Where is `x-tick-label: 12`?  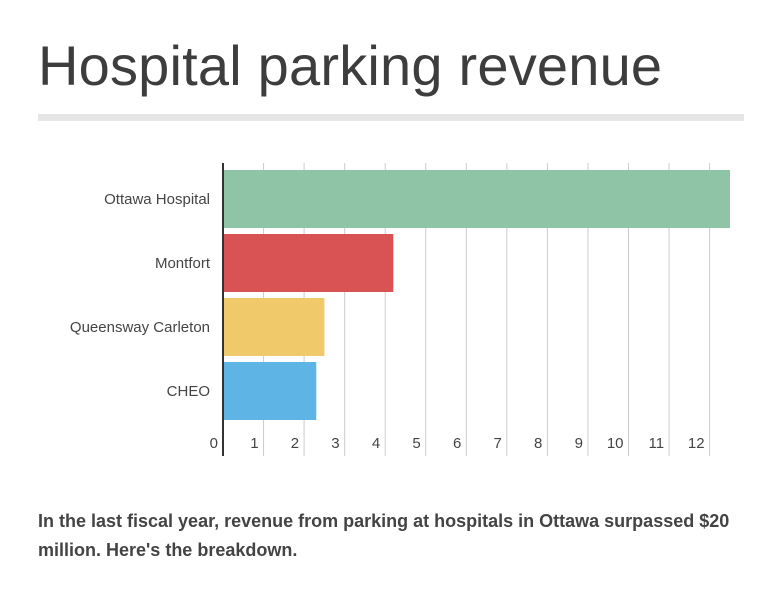
x-tick-label: 12 is located at coordinates (696, 443).